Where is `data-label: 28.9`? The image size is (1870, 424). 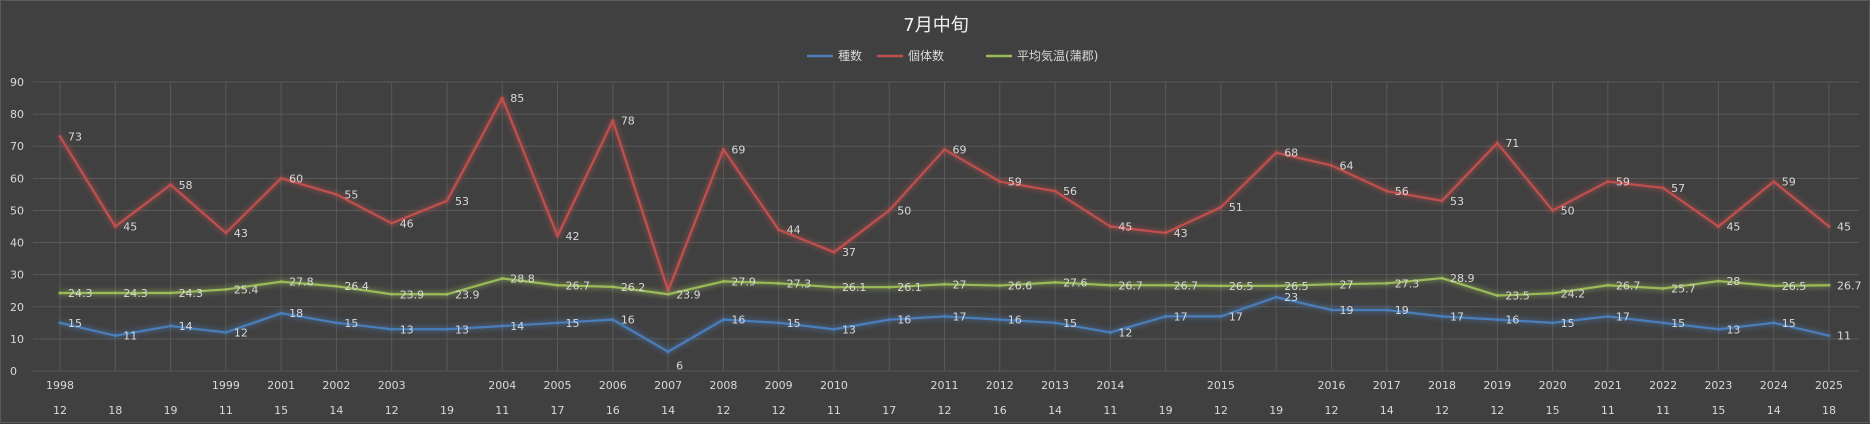
data-label: 28.9 is located at coordinates (1462, 278).